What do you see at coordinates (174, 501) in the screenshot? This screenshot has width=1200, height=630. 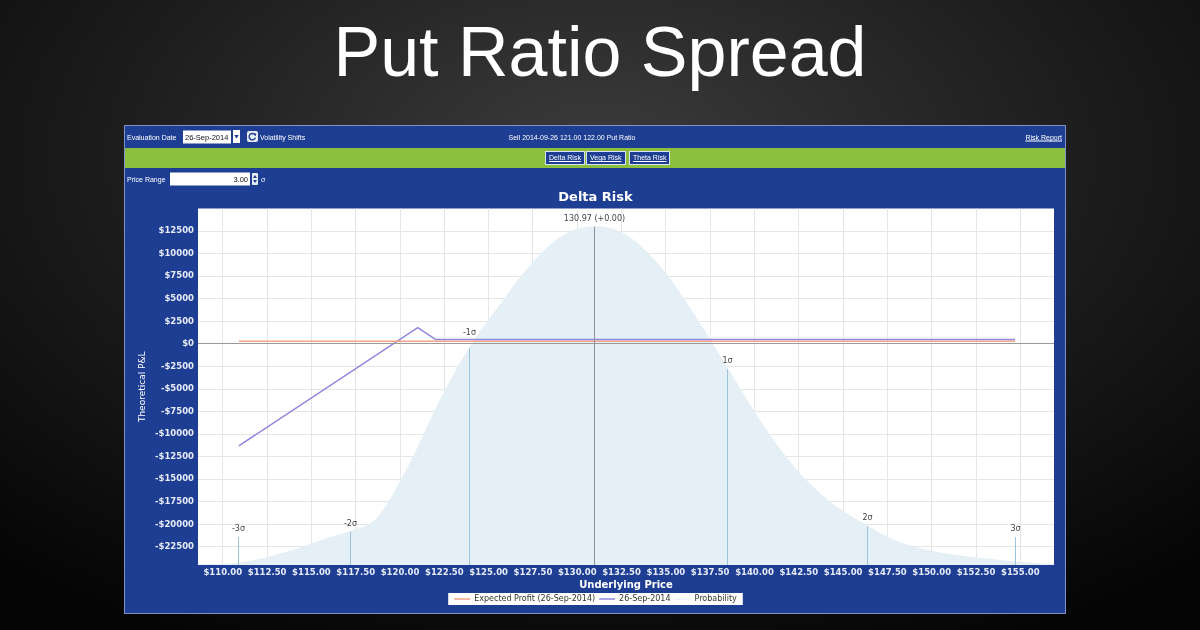 I see `y-tick-label: -$17500` at bounding box center [174, 501].